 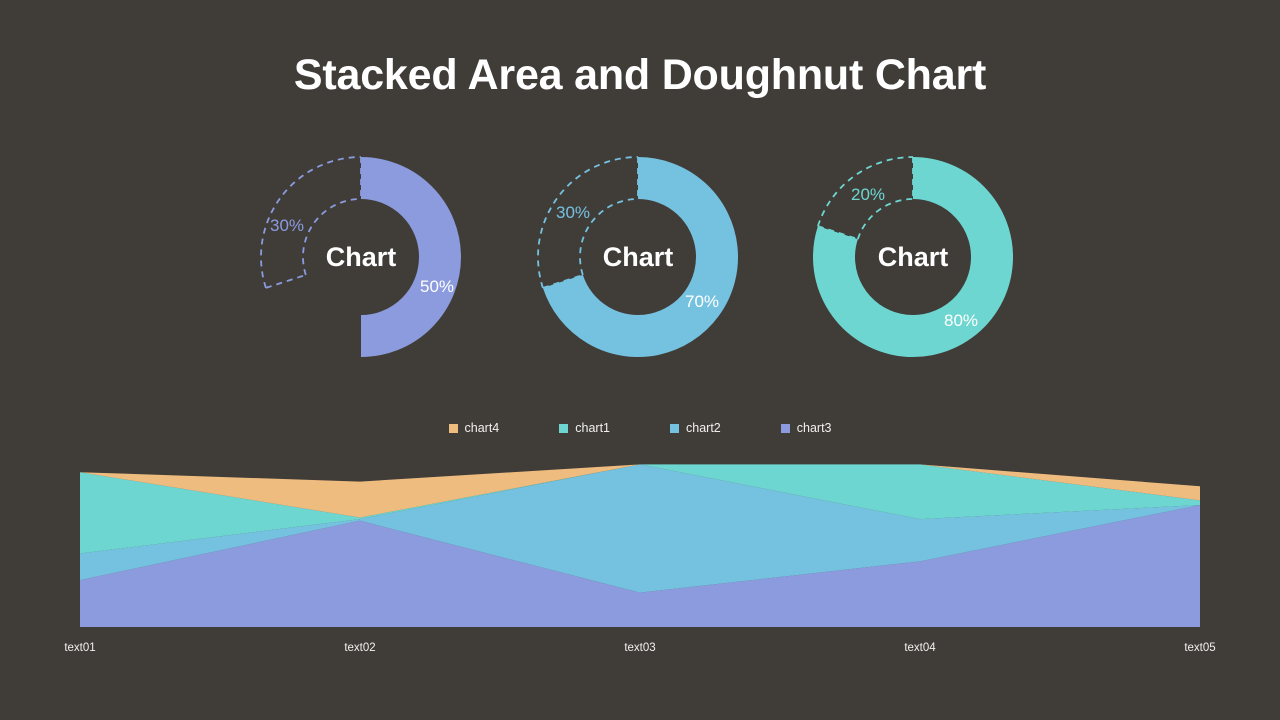 I want to click on legend-label-chart2: chart2, so click(x=703, y=428).